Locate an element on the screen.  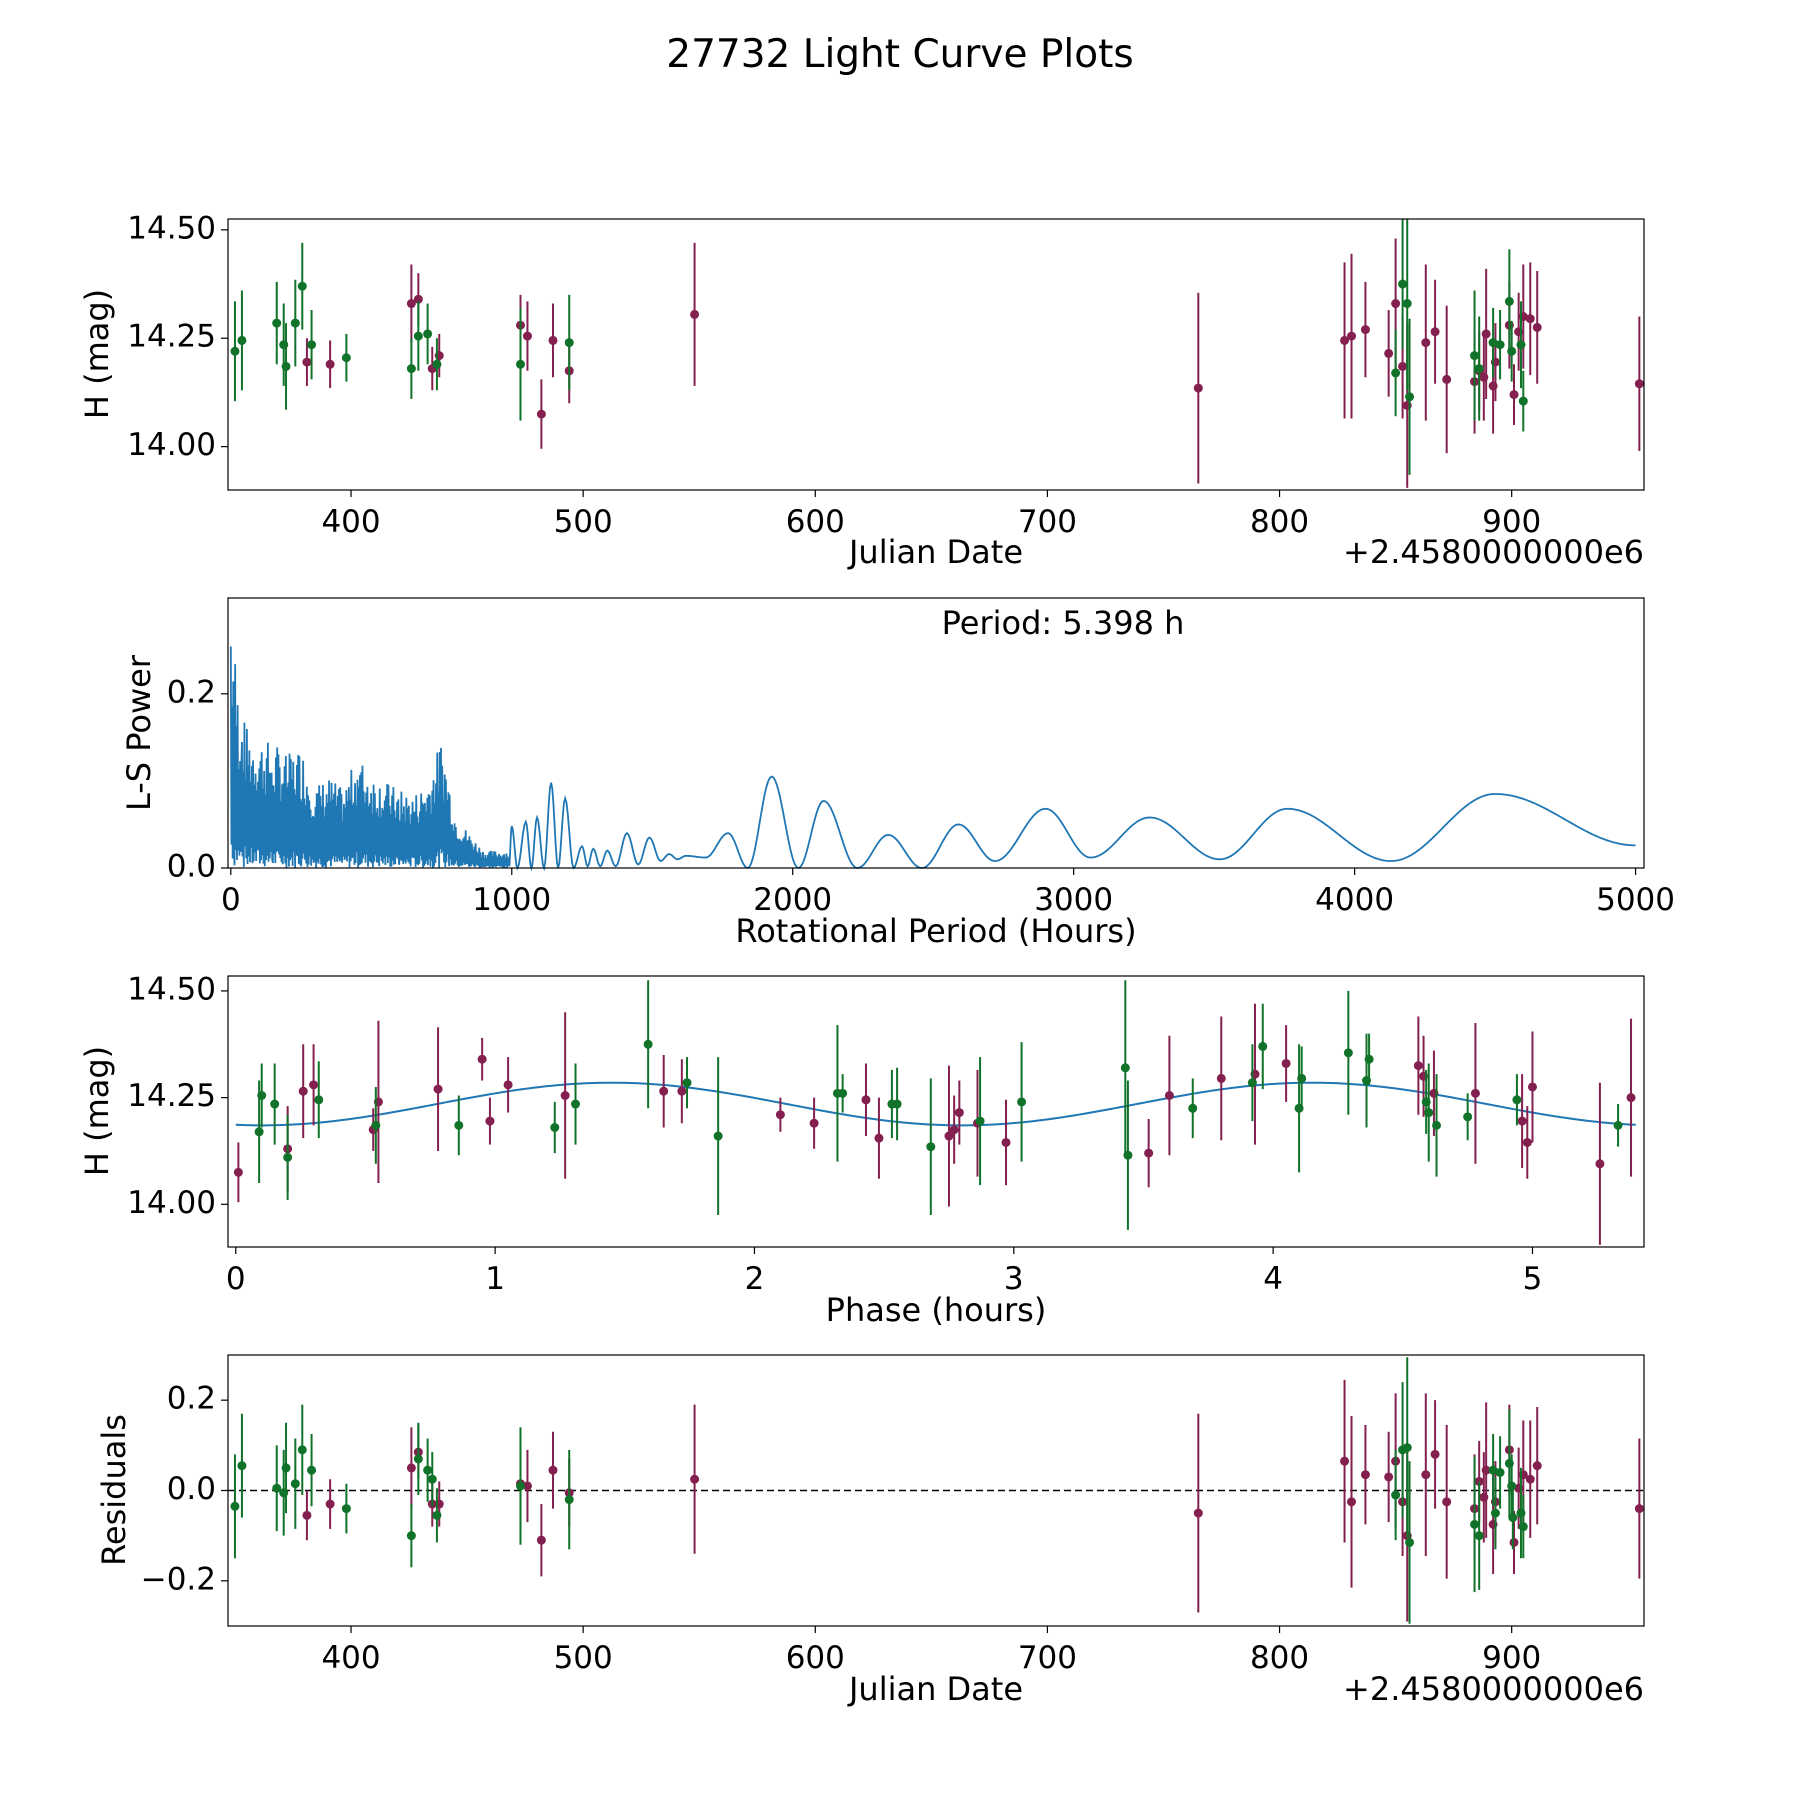
phased-curve-y-tick-label: 14.50 is located at coordinates (171, 989).